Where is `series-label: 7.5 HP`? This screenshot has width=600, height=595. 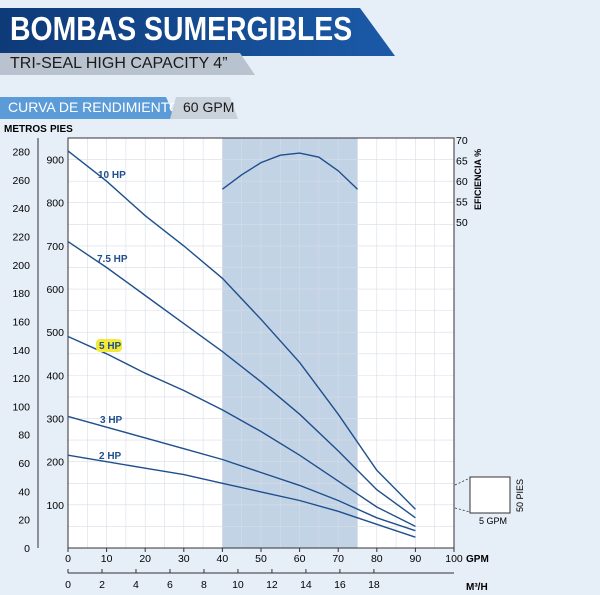
series-label: 7.5 HP is located at coordinates (112, 259).